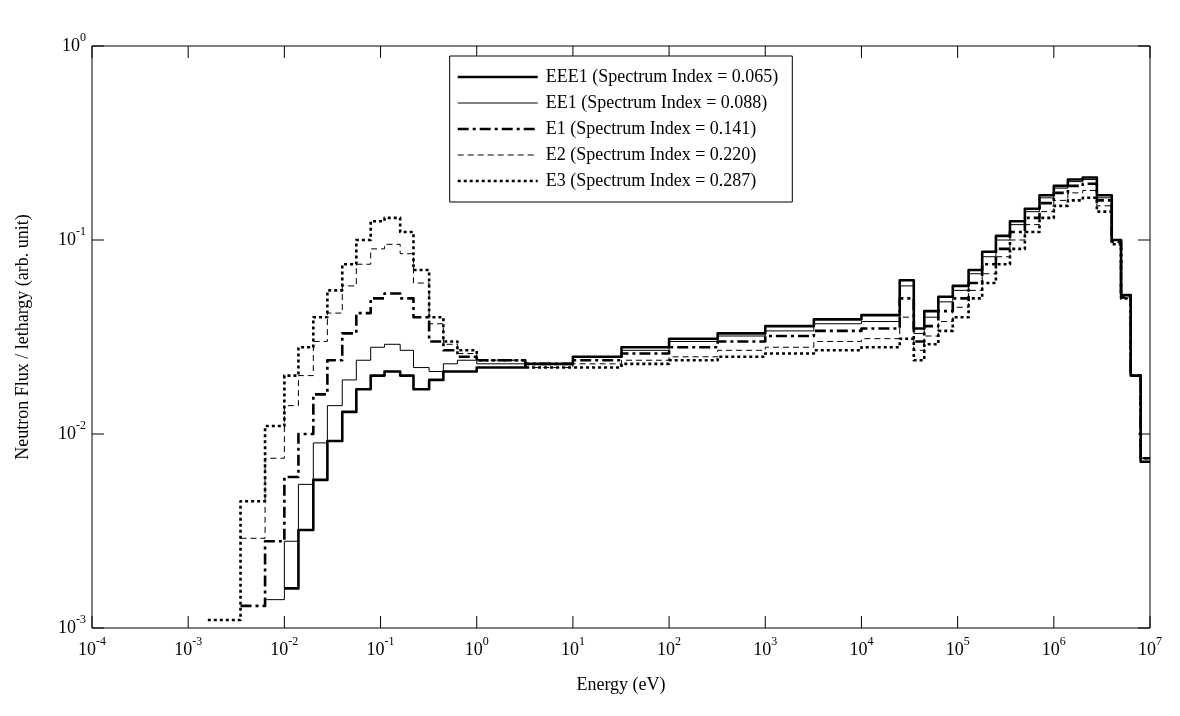  I want to click on x-axis-title: Energy (eV), so click(621, 684).